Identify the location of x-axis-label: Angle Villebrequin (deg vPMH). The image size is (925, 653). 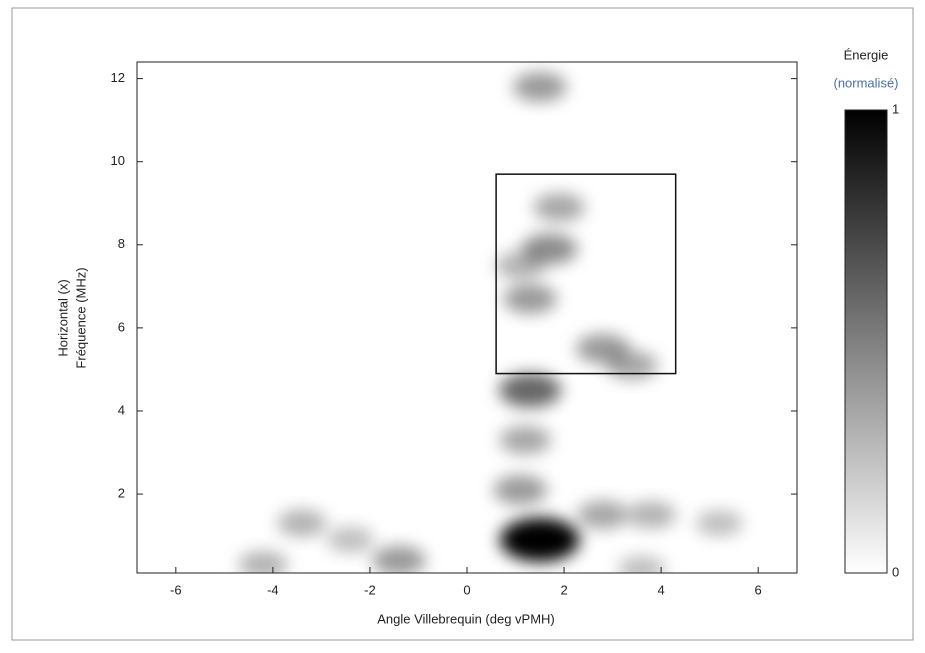
(466, 618).